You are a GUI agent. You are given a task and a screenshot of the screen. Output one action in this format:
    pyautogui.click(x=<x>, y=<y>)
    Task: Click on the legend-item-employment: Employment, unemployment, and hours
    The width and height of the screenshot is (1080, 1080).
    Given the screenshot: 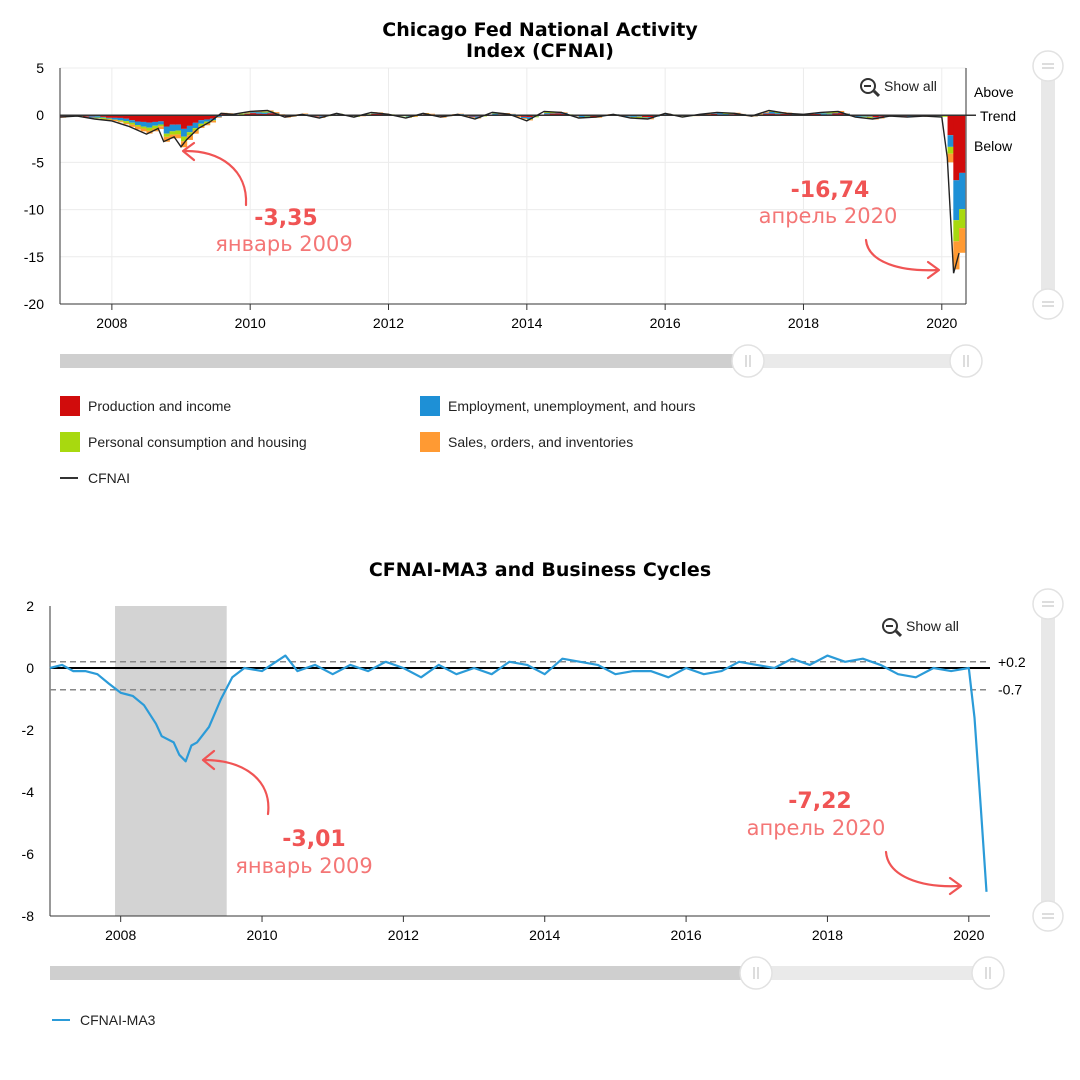 What is the action you would take?
    pyautogui.click(x=557, y=406)
    